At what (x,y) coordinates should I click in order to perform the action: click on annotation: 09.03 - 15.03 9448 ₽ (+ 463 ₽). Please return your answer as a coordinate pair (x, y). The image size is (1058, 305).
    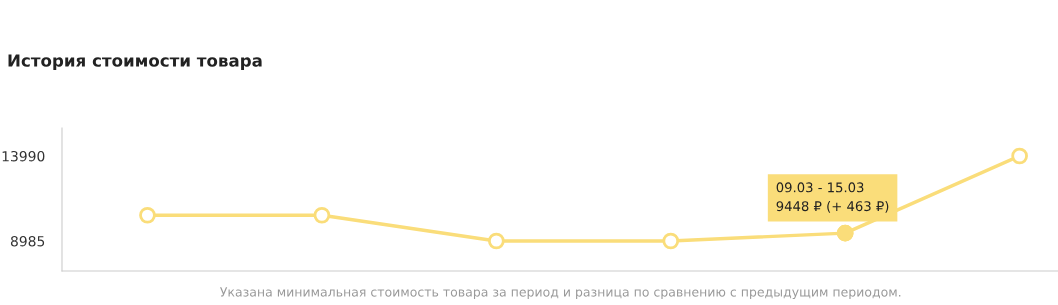
    Looking at the image, I should click on (832, 197).